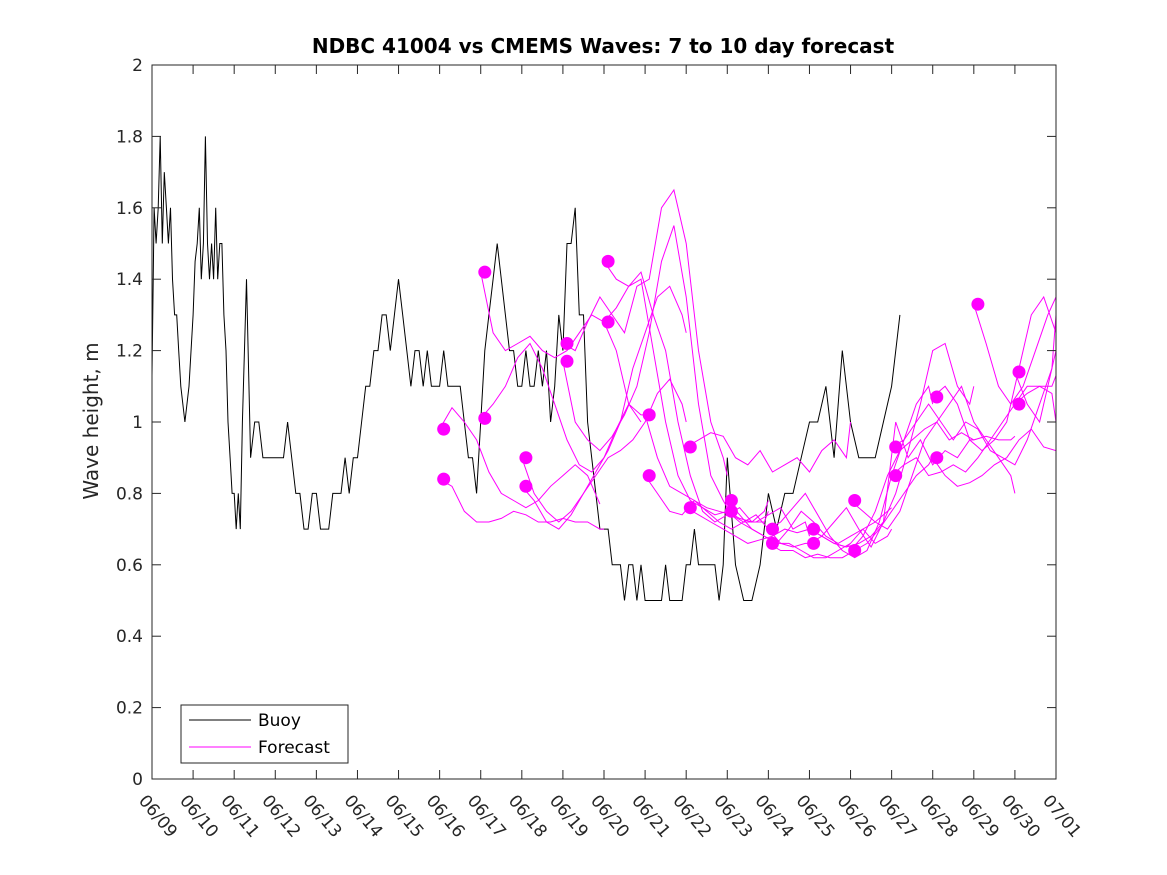 The image size is (1167, 875). I want to click on y-tick-label: 0.6, so click(129, 566).